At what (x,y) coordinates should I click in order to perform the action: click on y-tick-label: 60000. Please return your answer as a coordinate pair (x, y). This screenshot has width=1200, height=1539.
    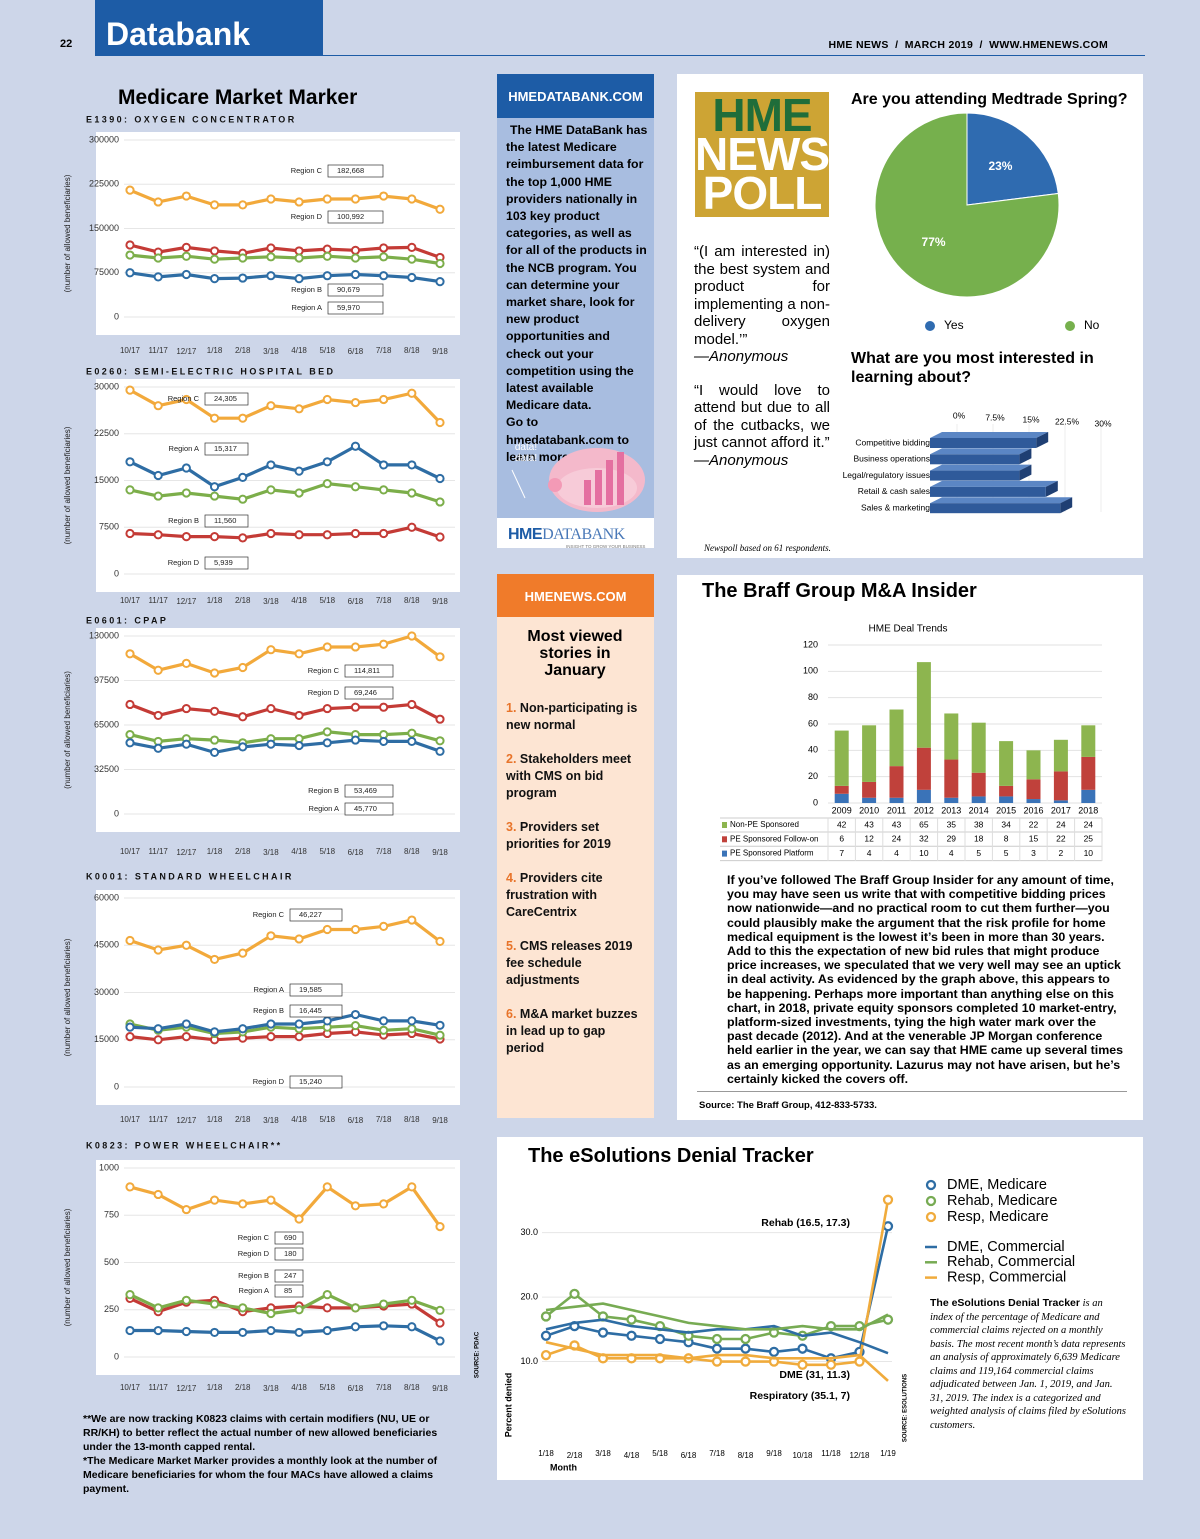
    Looking at the image, I should click on (106, 897).